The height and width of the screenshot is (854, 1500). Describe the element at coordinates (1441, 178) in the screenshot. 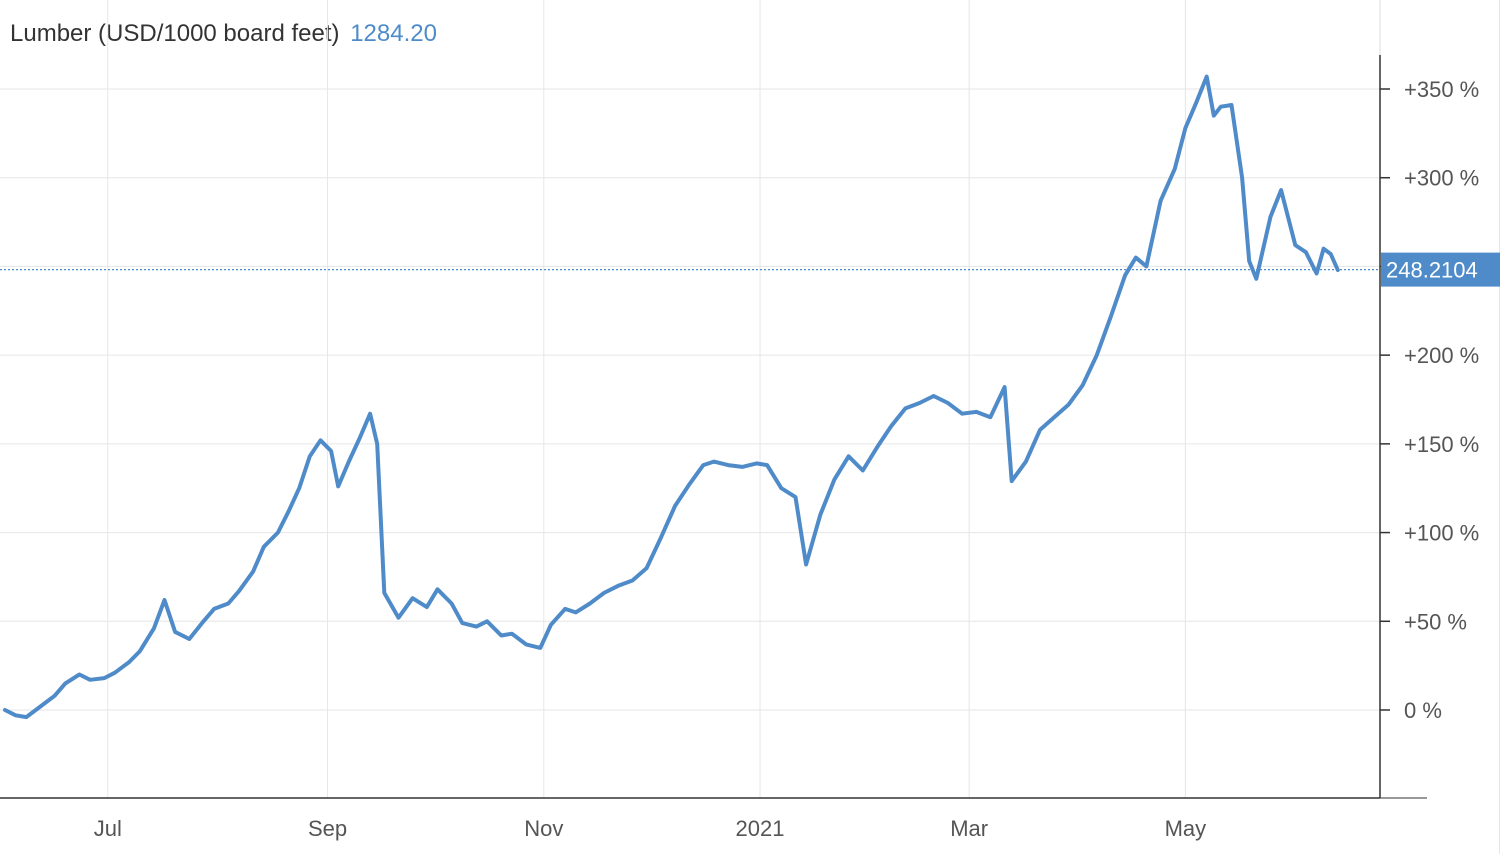

I see `y-tick-label: +300 %` at that location.